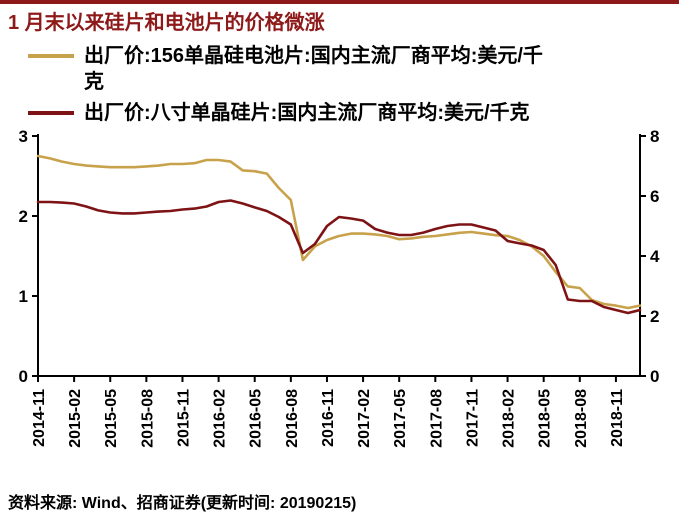 This screenshot has height=523, width=679. I want to click on top-accent-bar, so click(339, 2).